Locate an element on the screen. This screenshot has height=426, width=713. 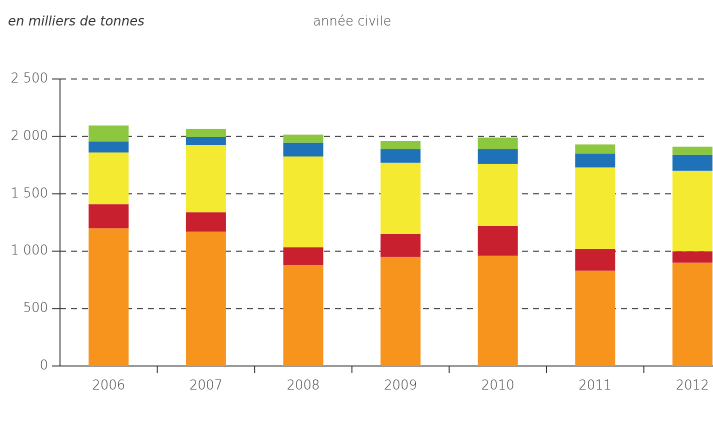
x-tick-label: 2006 is located at coordinates (108, 386).